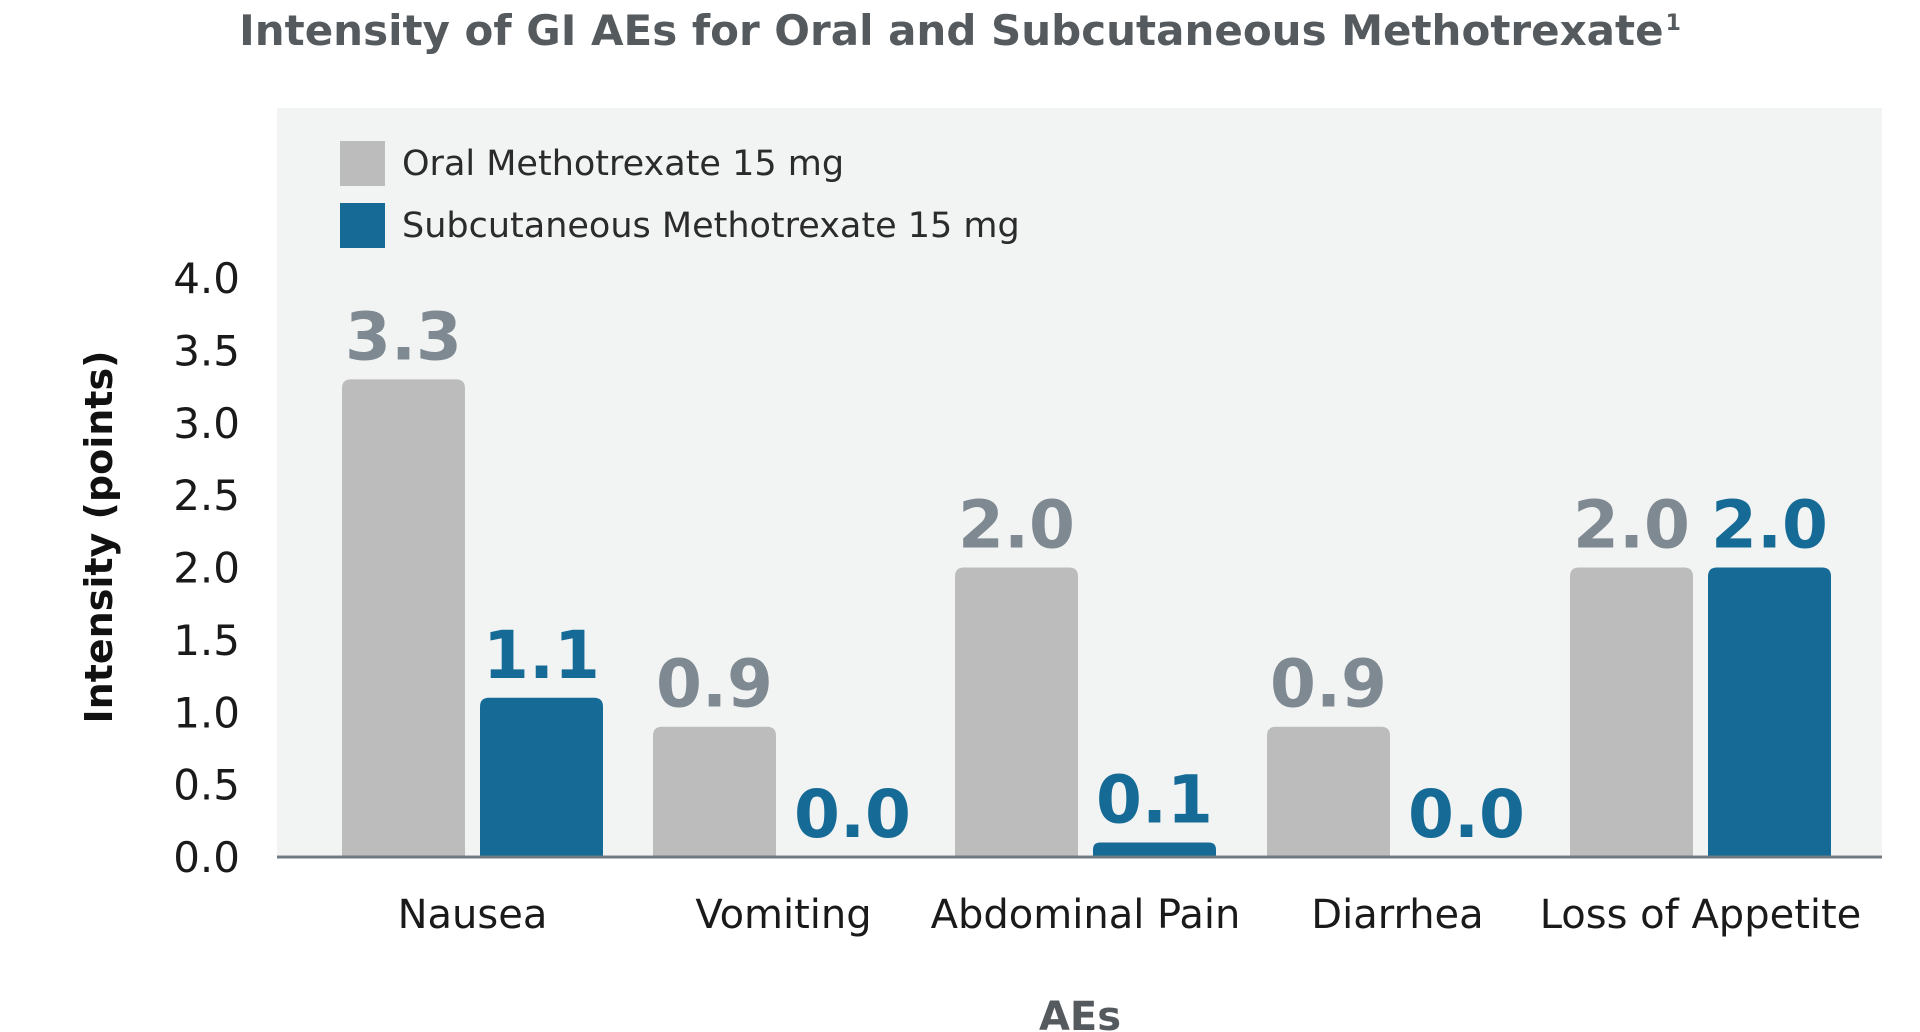  Describe the element at coordinates (1769, 525) in the screenshot. I see `data-label-subcutaneous: 2.0` at that location.